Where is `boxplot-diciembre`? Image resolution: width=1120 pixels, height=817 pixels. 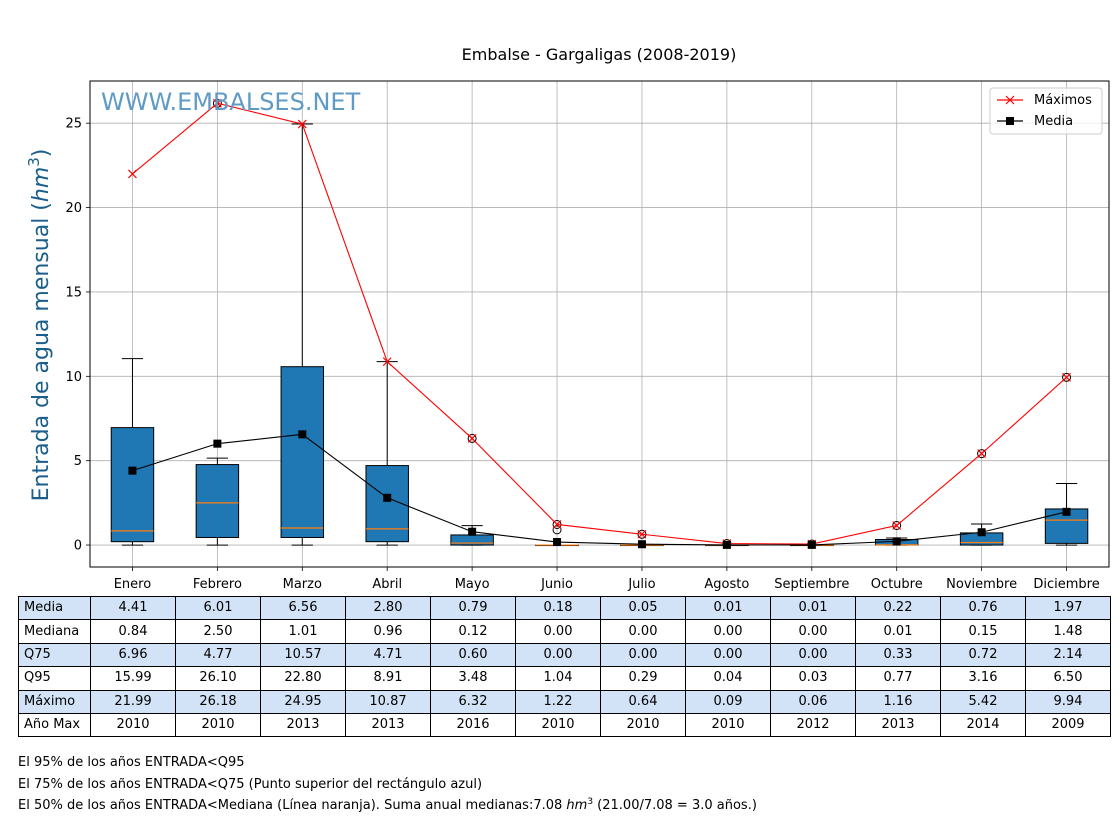
boxplot-diciembre is located at coordinates (1066, 459).